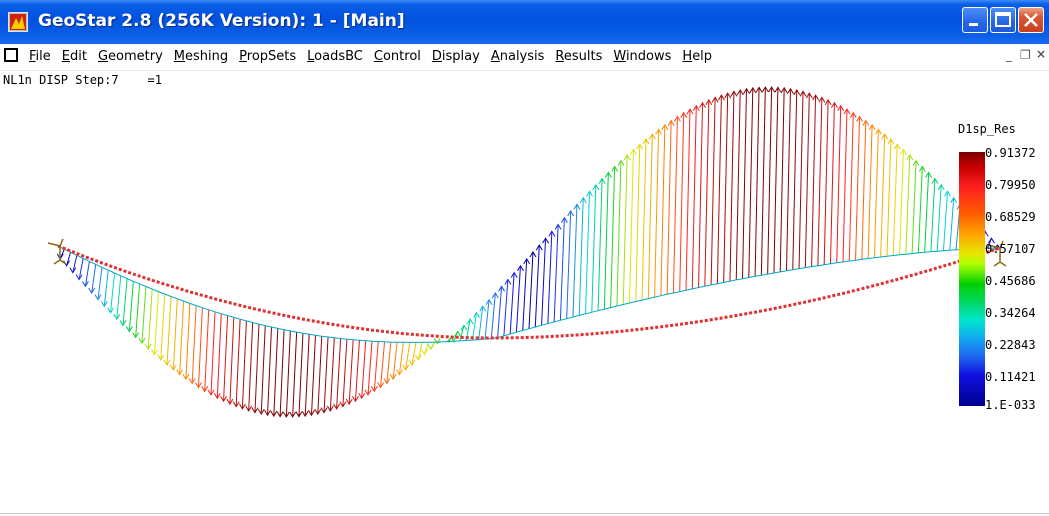  I want to click on mdi-close-button: ×, so click(1041, 54).